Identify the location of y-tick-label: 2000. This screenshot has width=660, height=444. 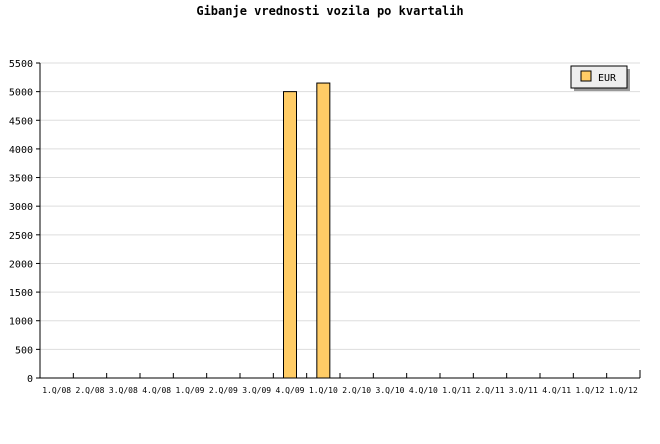
(21, 264).